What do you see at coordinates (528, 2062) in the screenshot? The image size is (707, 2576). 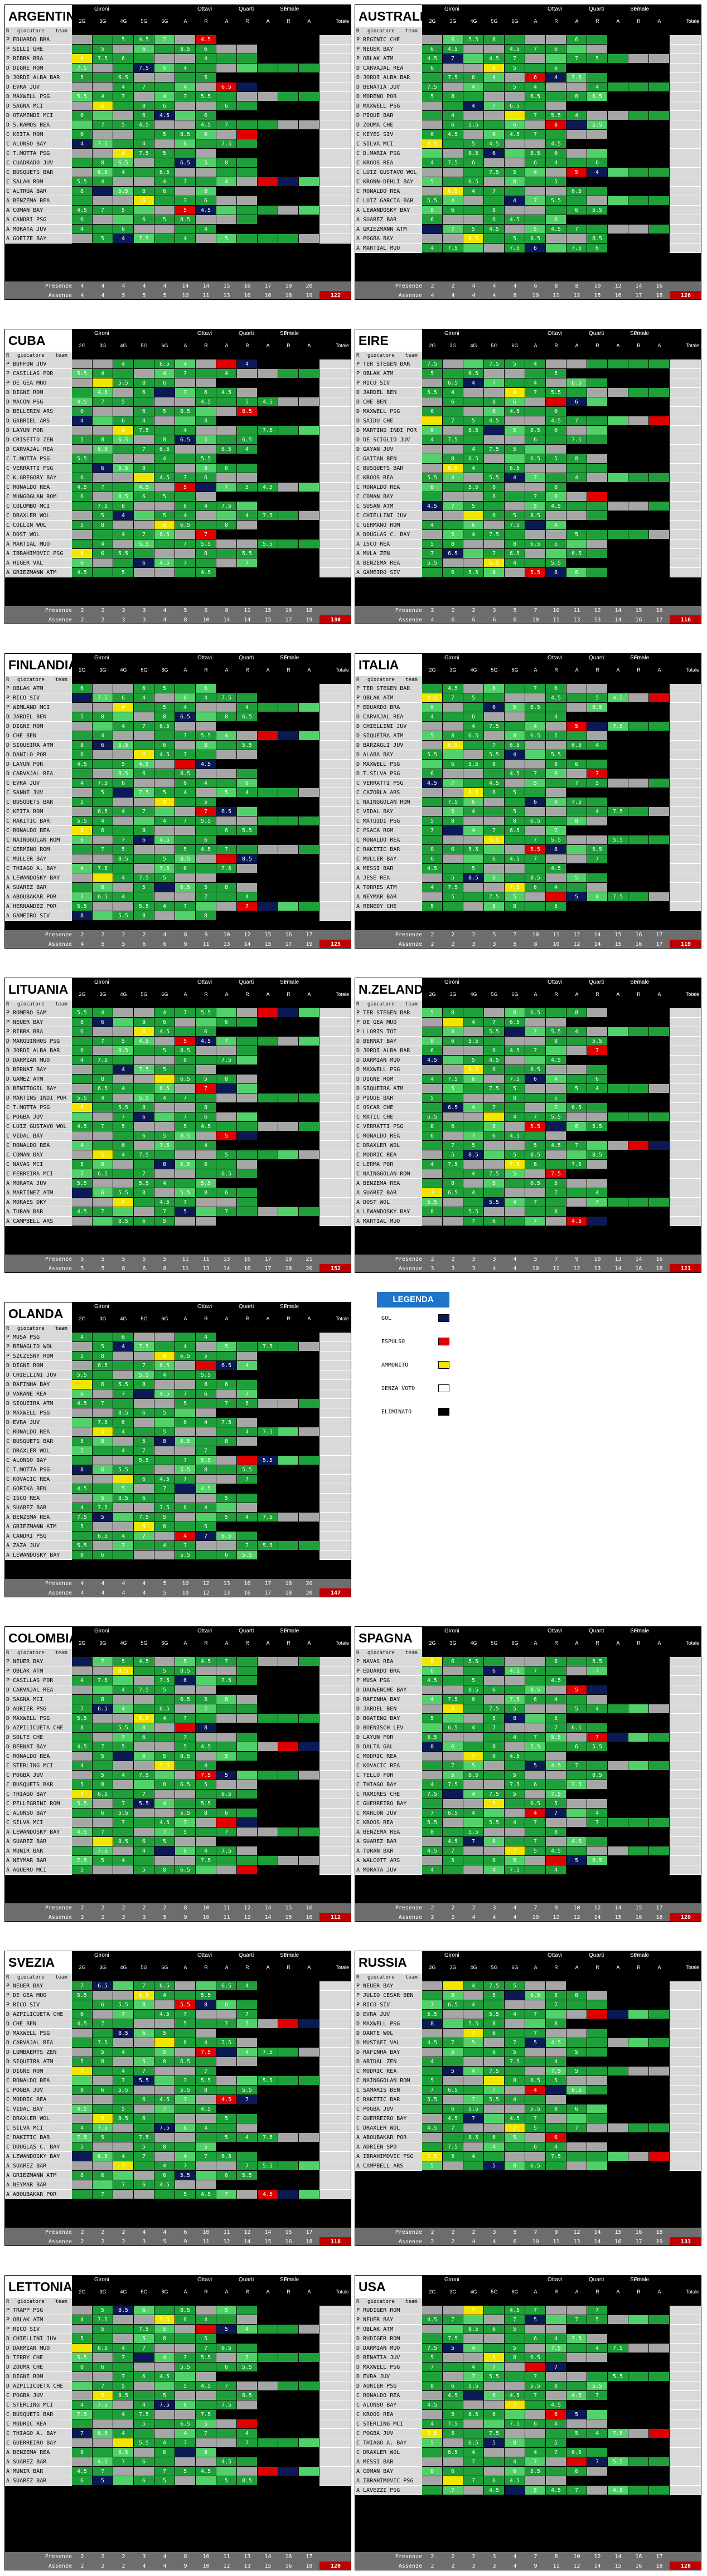 I see `player-row: D ABIDAL ZEN 4 7.5 4` at bounding box center [528, 2062].